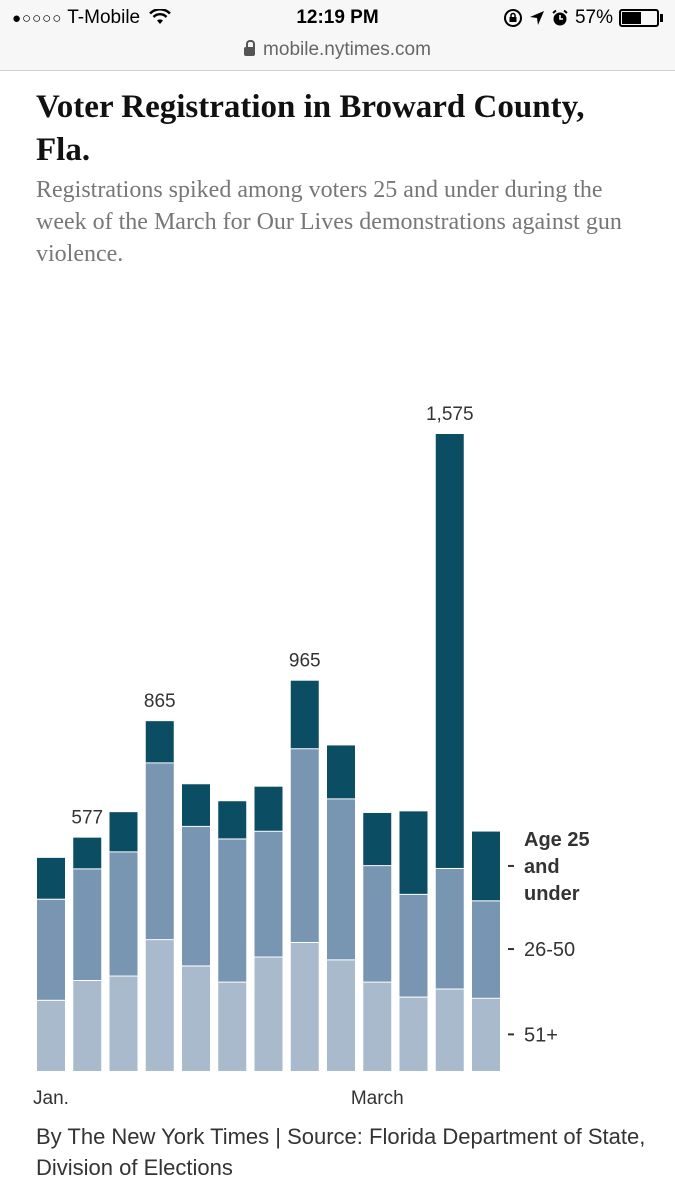 Image resolution: width=675 pixels, height=1200 pixels. I want to click on data-label-1: 577, so click(87, 818).